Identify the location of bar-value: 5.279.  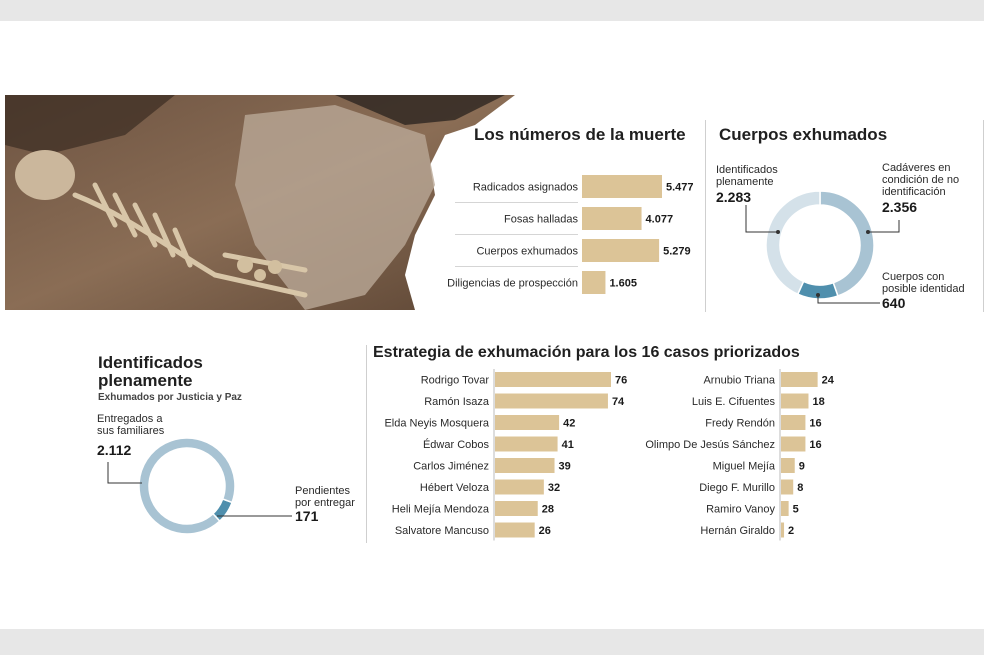
(677, 252).